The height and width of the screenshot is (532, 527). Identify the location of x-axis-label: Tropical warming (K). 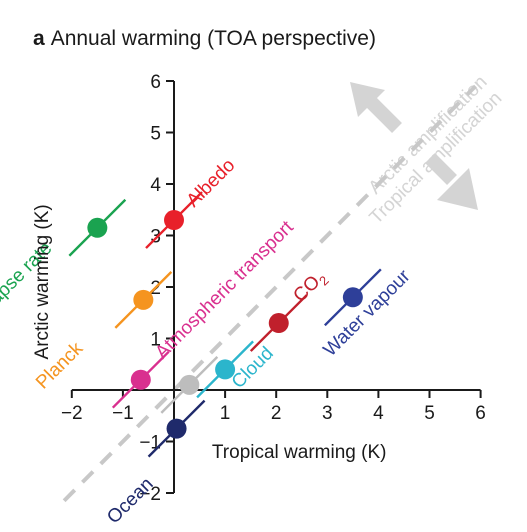
(299, 452).